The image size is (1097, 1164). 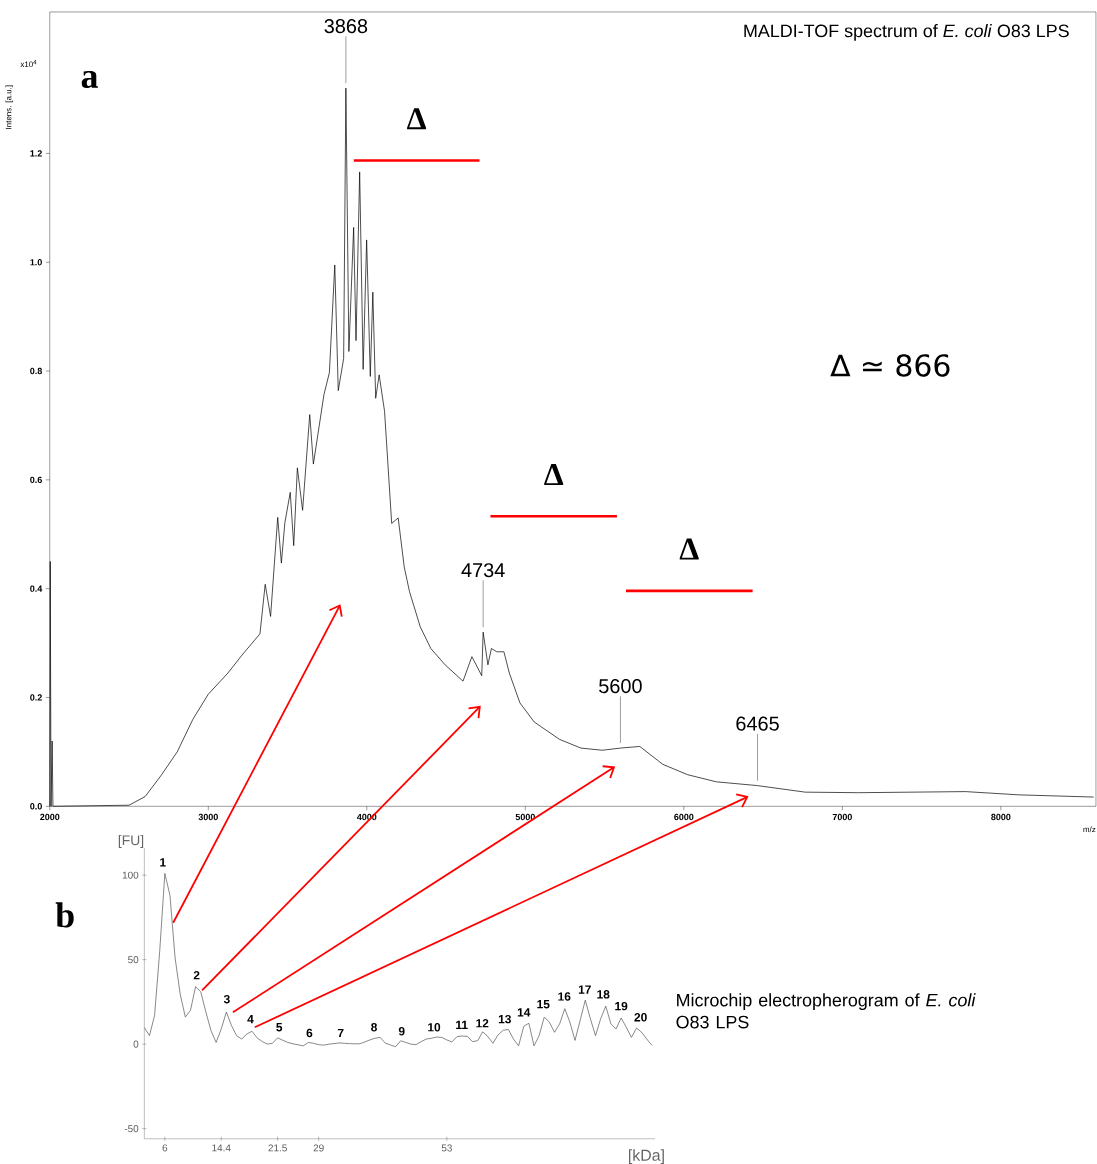 What do you see at coordinates (374, 1027) in the screenshot?
I see `annotation: 8` at bounding box center [374, 1027].